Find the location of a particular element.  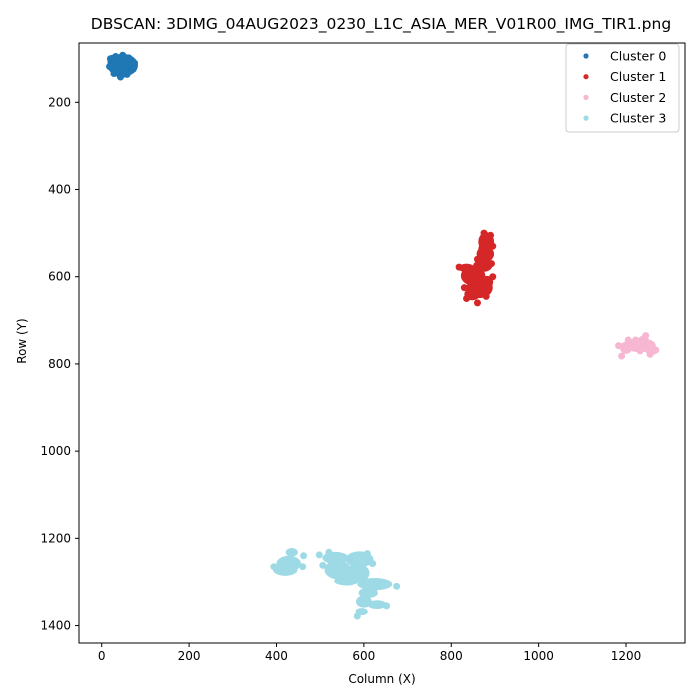

x-axis-ticks: 0 200 400 600 800 1000 1200 is located at coordinates (369, 653).